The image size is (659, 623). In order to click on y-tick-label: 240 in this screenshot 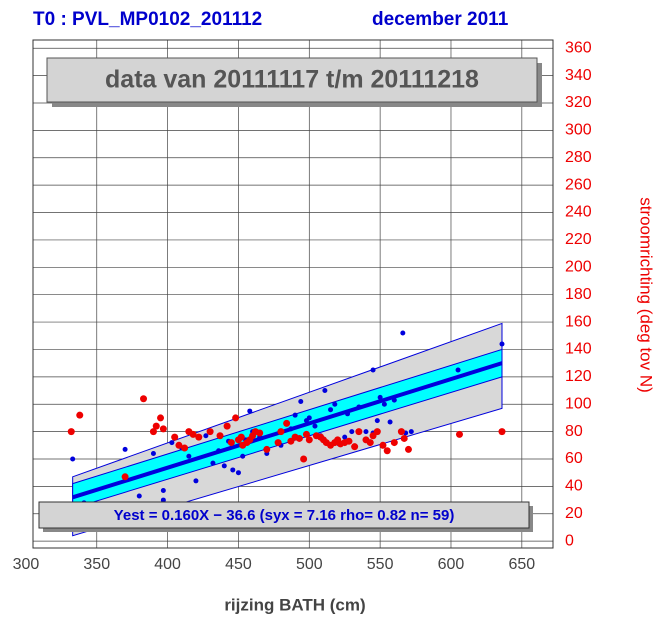, I will do `click(578, 212)`.